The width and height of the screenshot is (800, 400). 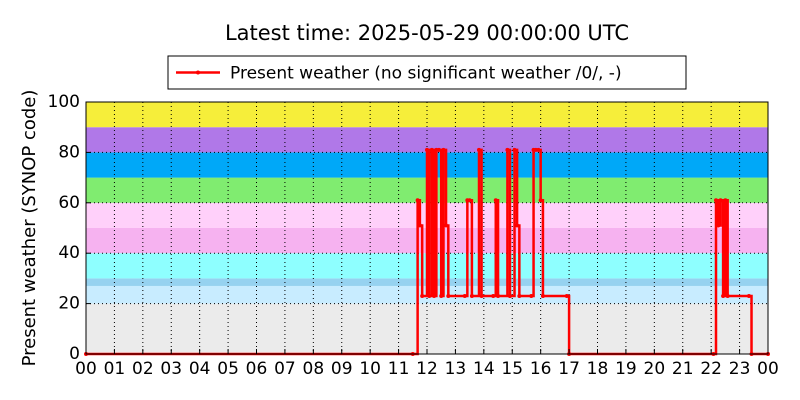 What do you see at coordinates (342, 369) in the screenshot?
I see `x-tick-label: 09` at bounding box center [342, 369].